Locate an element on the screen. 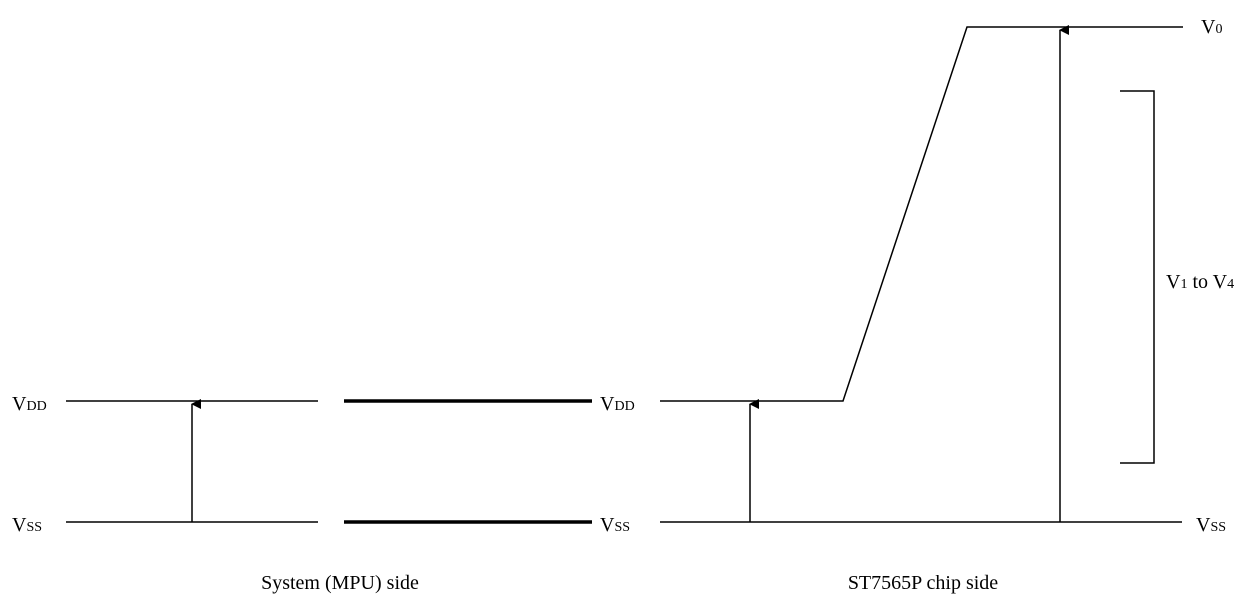 The width and height of the screenshot is (1252, 595). v1-to-v4-label: V1 to V4 is located at coordinates (1200, 282).